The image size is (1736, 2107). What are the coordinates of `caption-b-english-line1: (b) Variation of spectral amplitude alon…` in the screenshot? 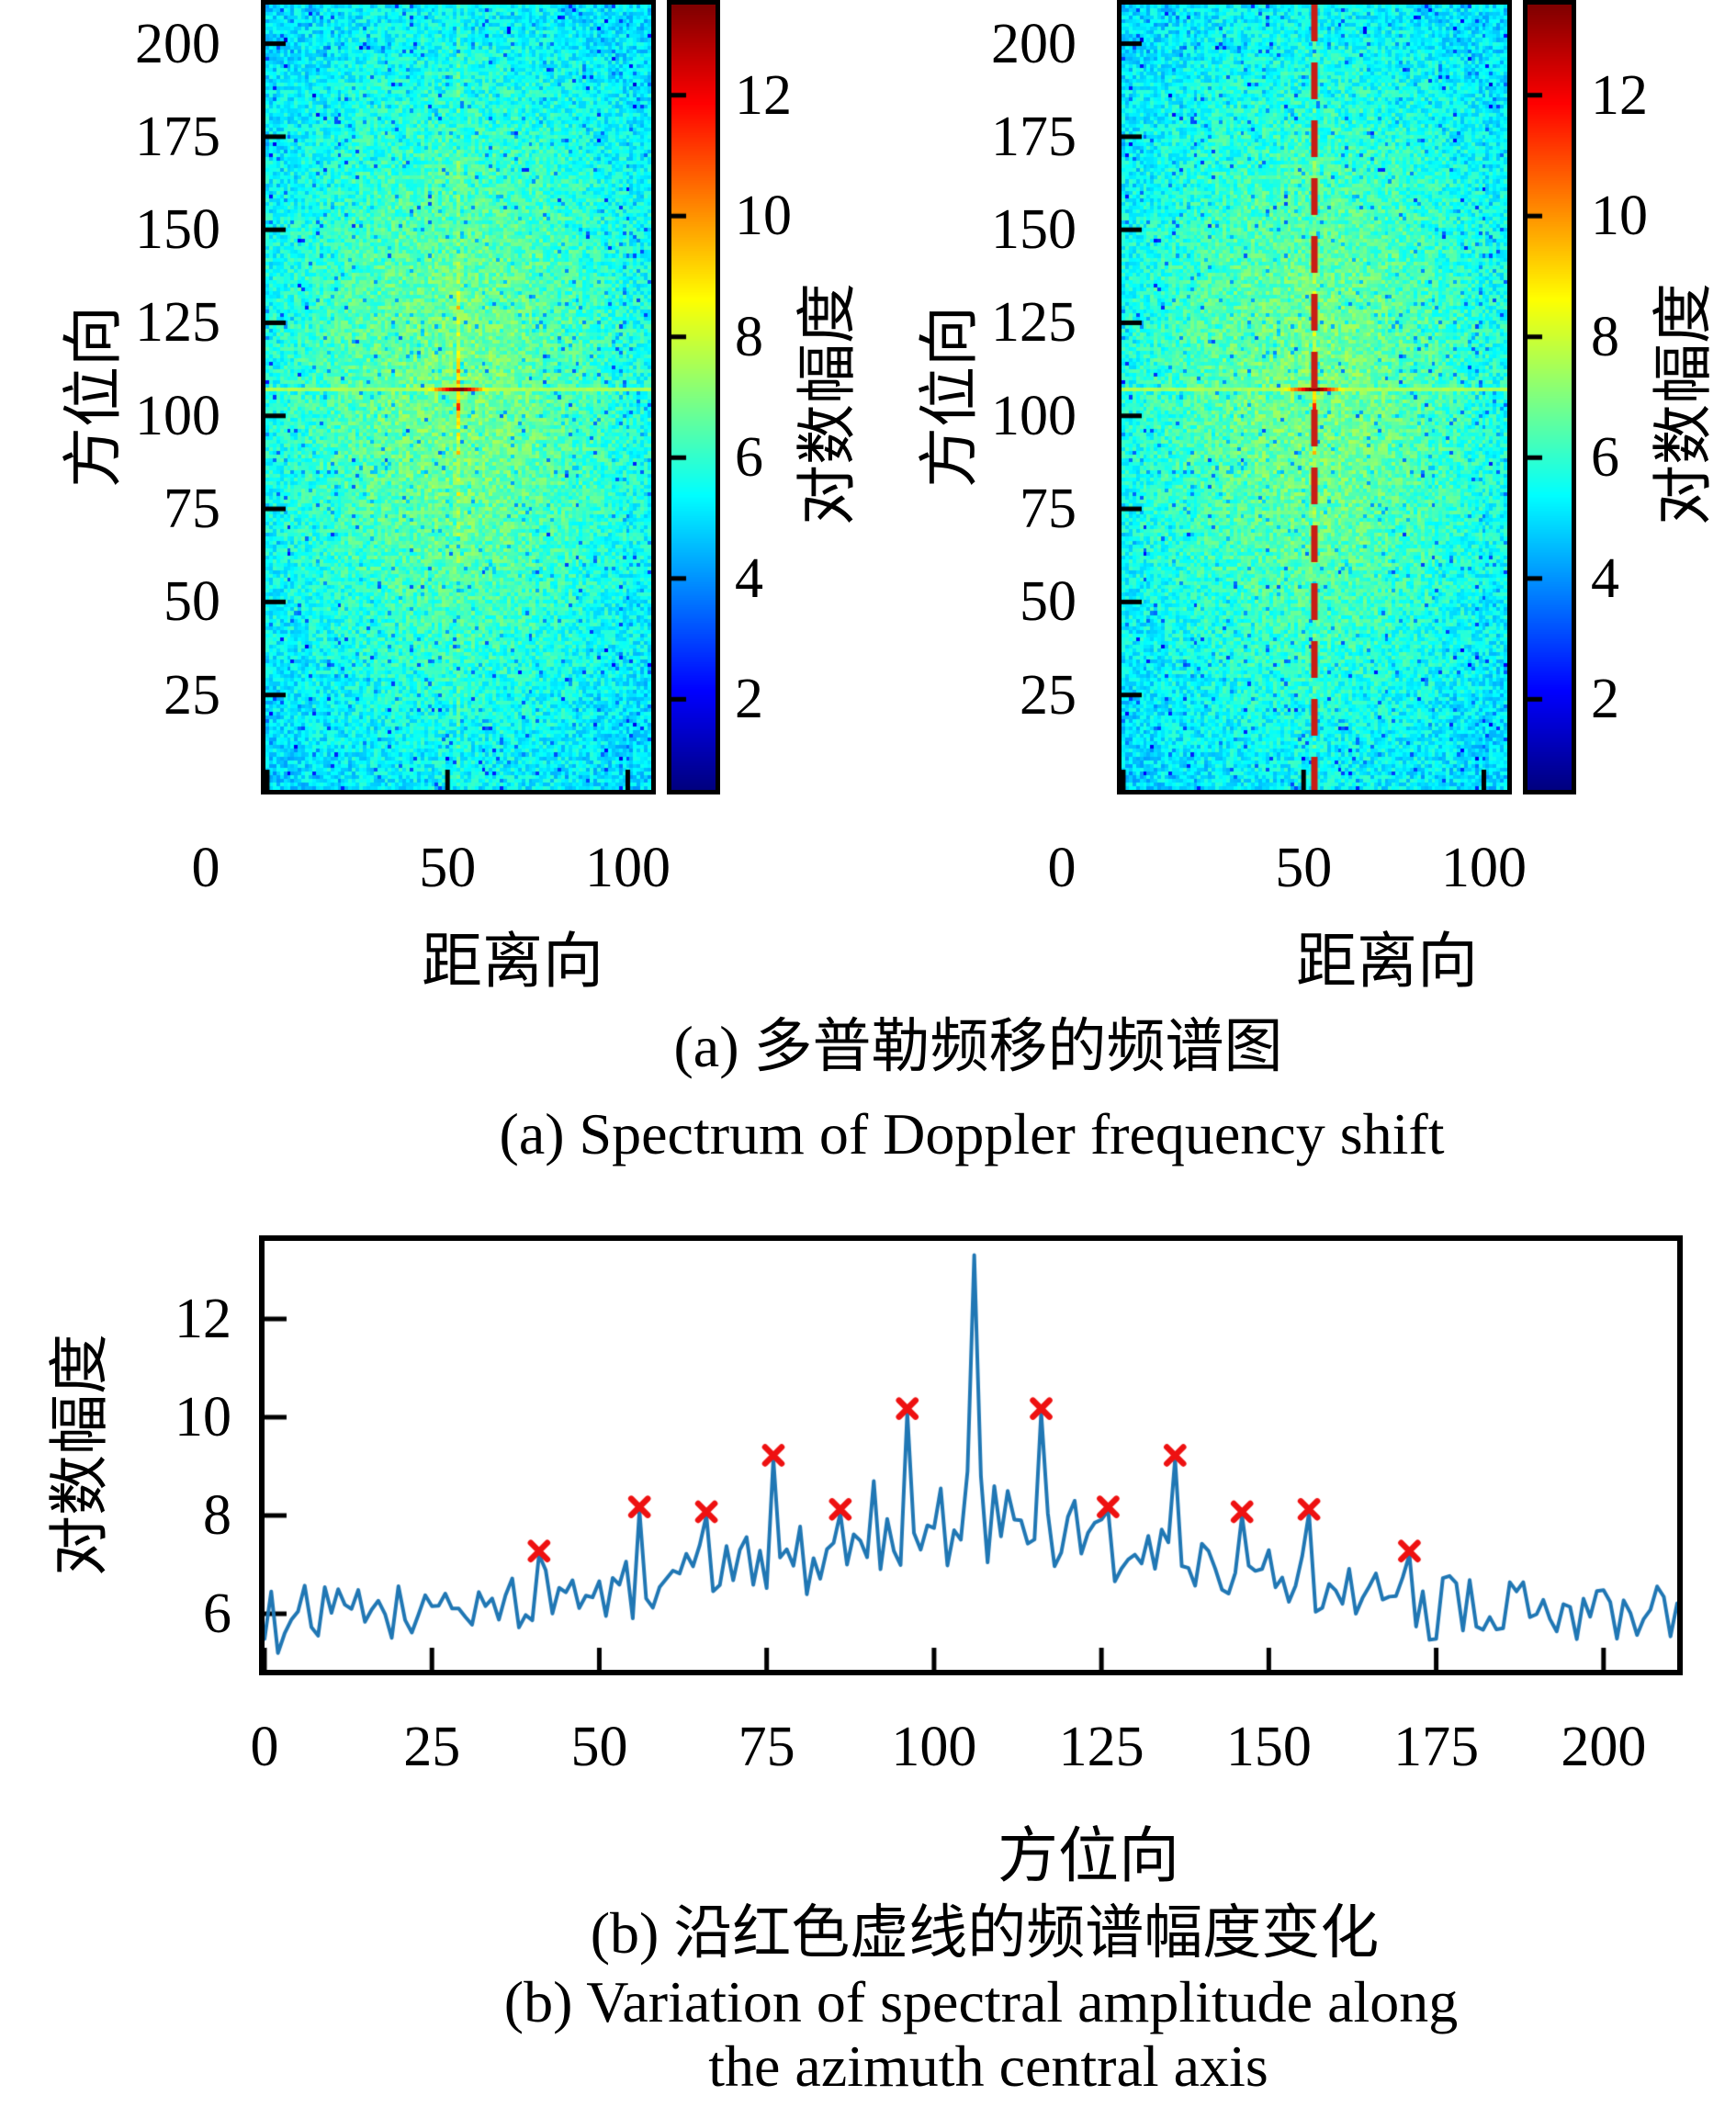 It's located at (981, 2001).